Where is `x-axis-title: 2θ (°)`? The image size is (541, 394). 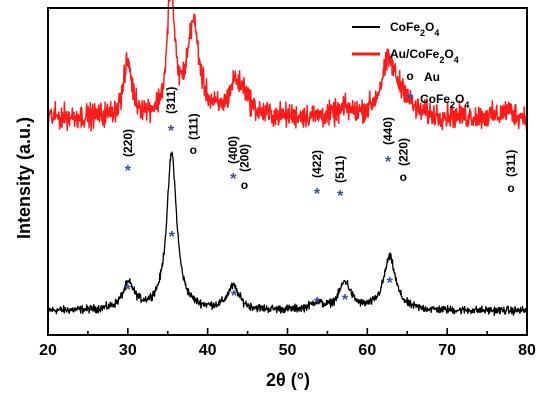
x-axis-title: 2θ (°) is located at coordinates (288, 380).